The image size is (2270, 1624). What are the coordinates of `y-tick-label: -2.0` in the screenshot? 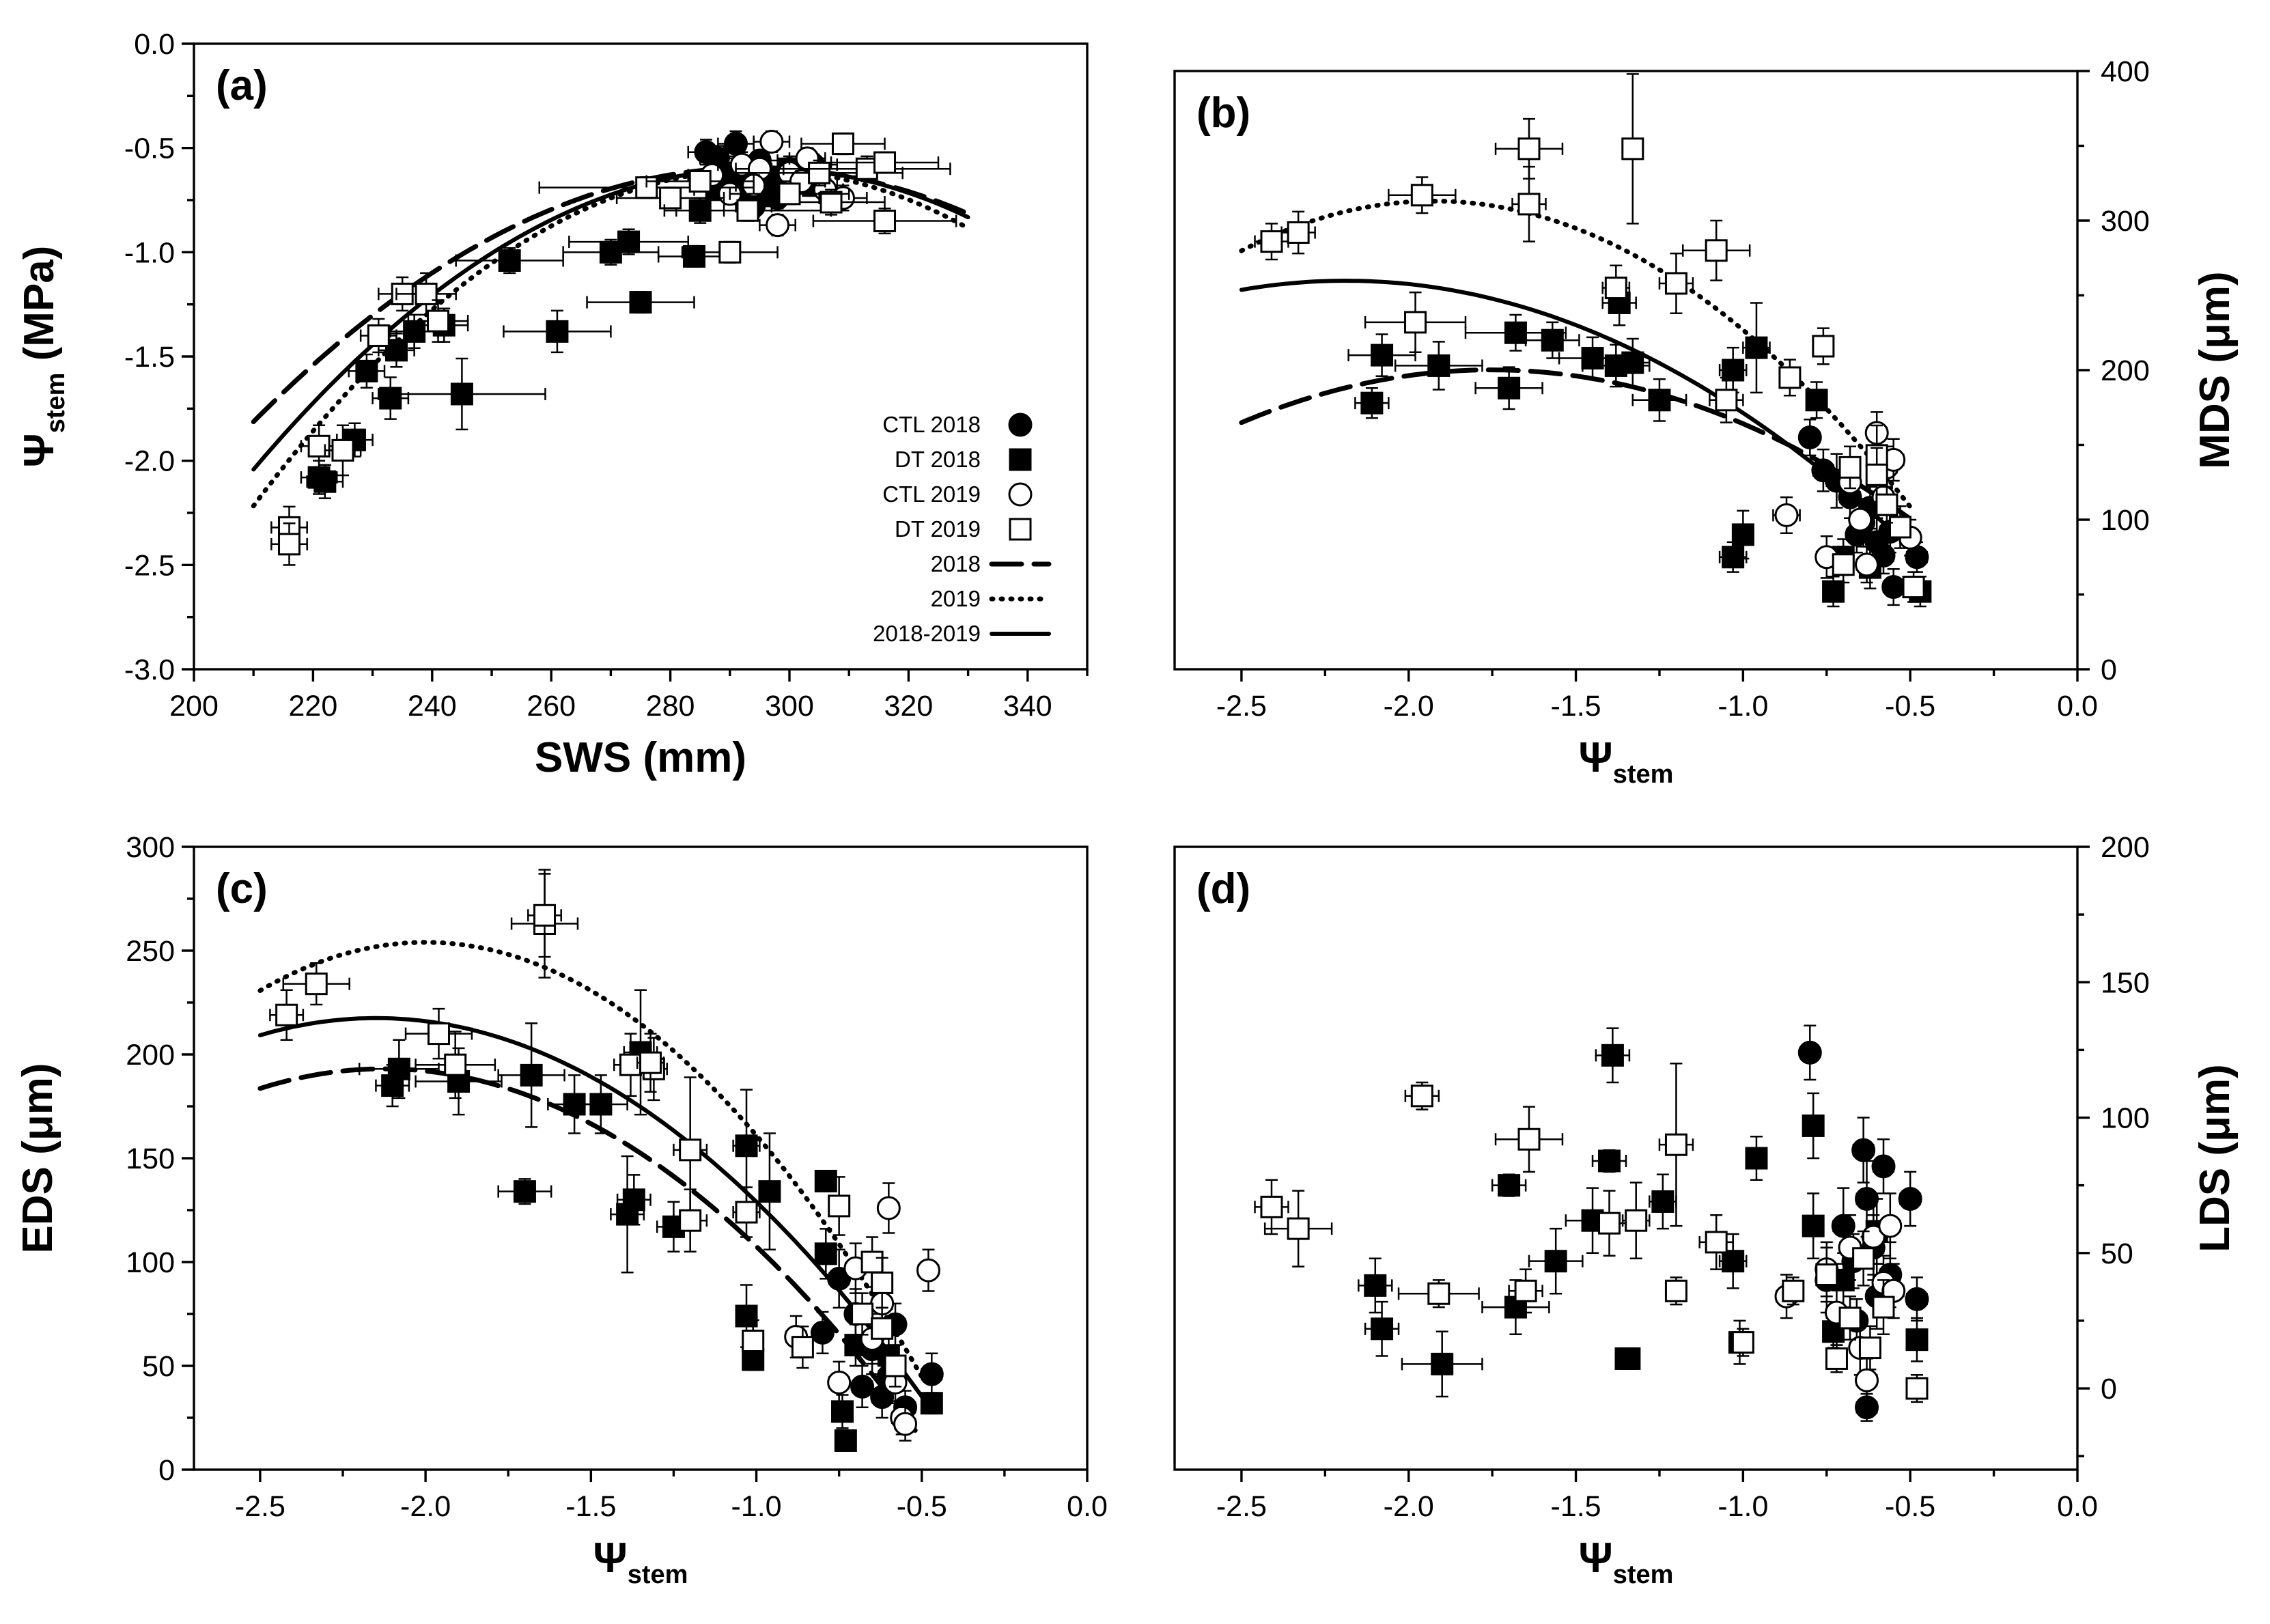 It's located at (149, 461).